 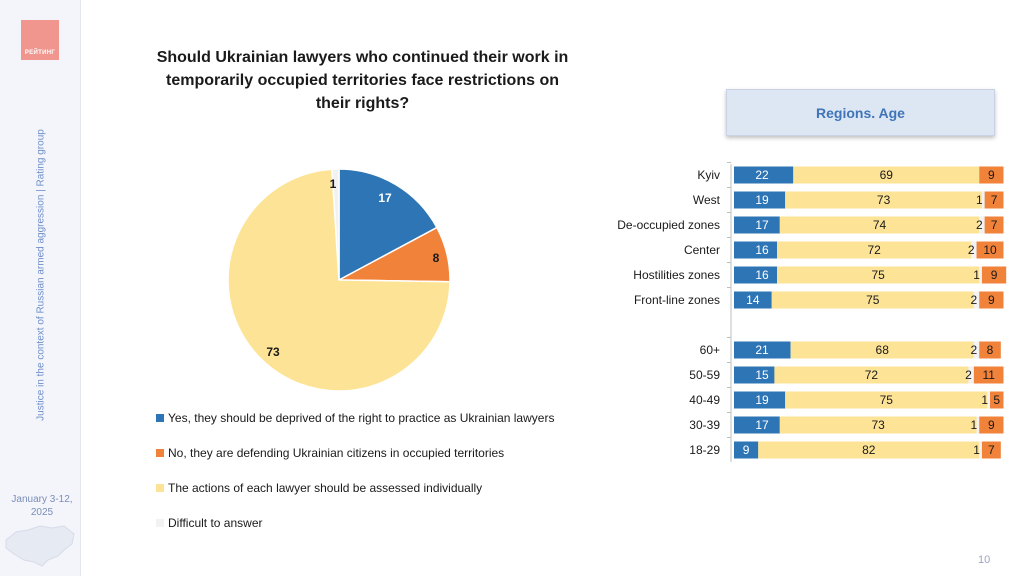 I want to click on logo-text: РЕЙТИНГ, so click(x=40, y=53).